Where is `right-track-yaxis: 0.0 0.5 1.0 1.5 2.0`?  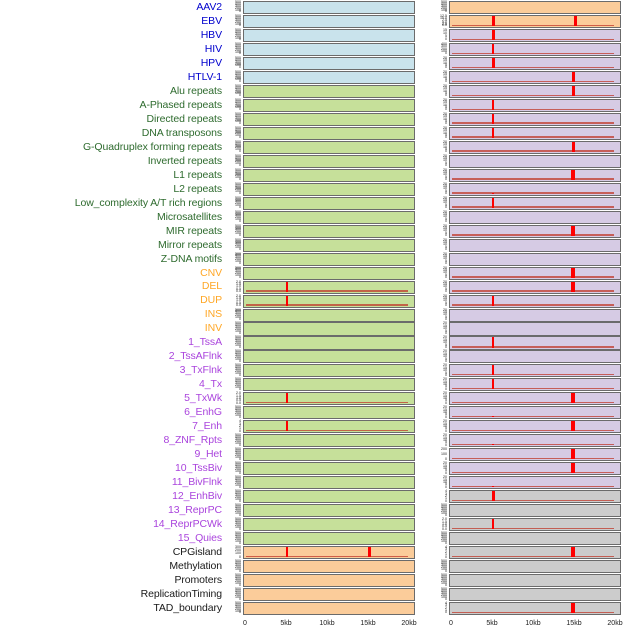
right-track-yaxis: 0.0 0.5 1.0 1.5 2.0 is located at coordinates (438, 524).